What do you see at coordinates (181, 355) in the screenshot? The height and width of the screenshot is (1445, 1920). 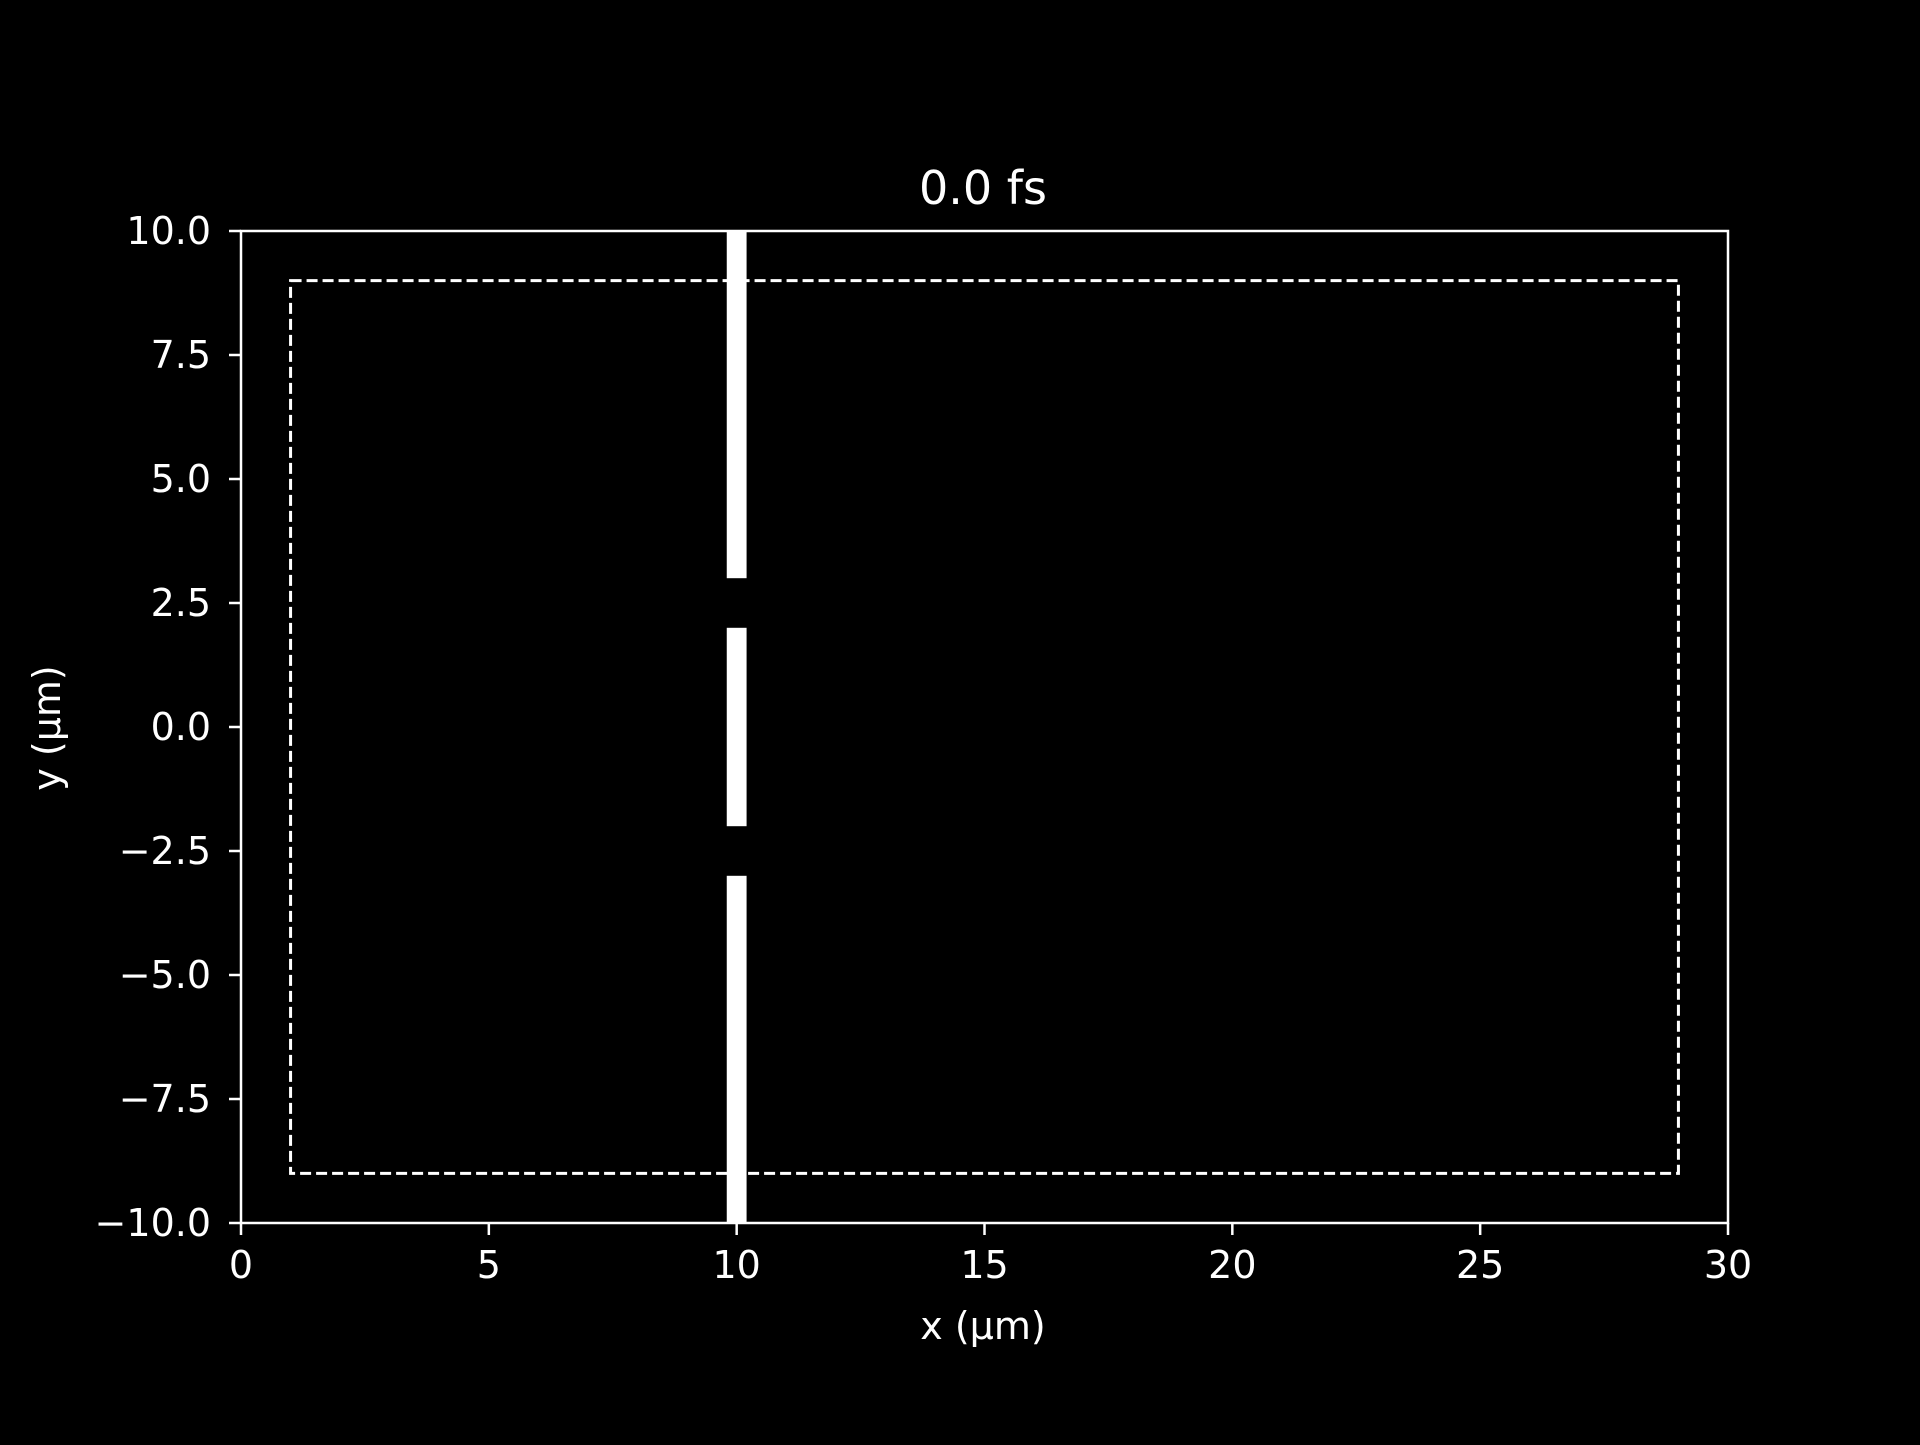 I see `y-tick-label: 7.5` at bounding box center [181, 355].